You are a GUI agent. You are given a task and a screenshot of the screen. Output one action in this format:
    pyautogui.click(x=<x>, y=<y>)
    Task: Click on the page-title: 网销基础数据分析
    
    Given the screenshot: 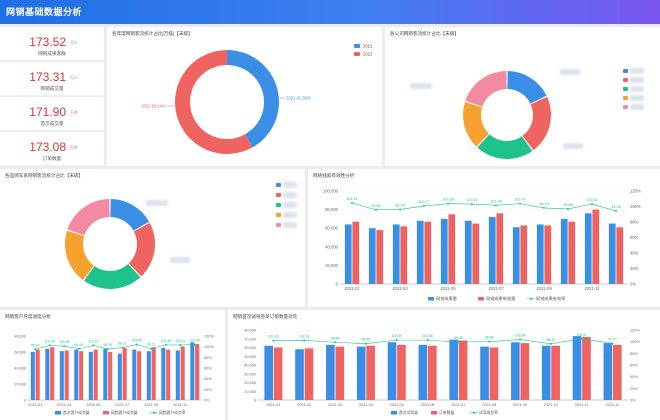 What is the action you would take?
    pyautogui.click(x=44, y=12)
    